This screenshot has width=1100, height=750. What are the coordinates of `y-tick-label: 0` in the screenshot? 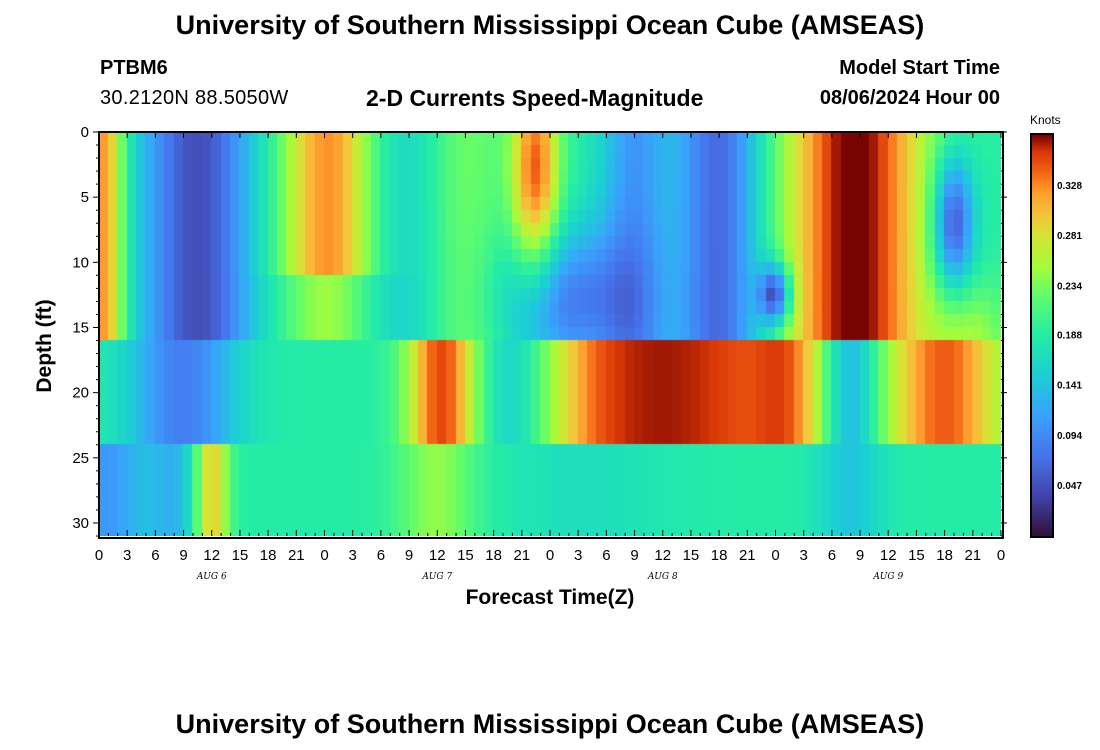 It's located at (85, 132).